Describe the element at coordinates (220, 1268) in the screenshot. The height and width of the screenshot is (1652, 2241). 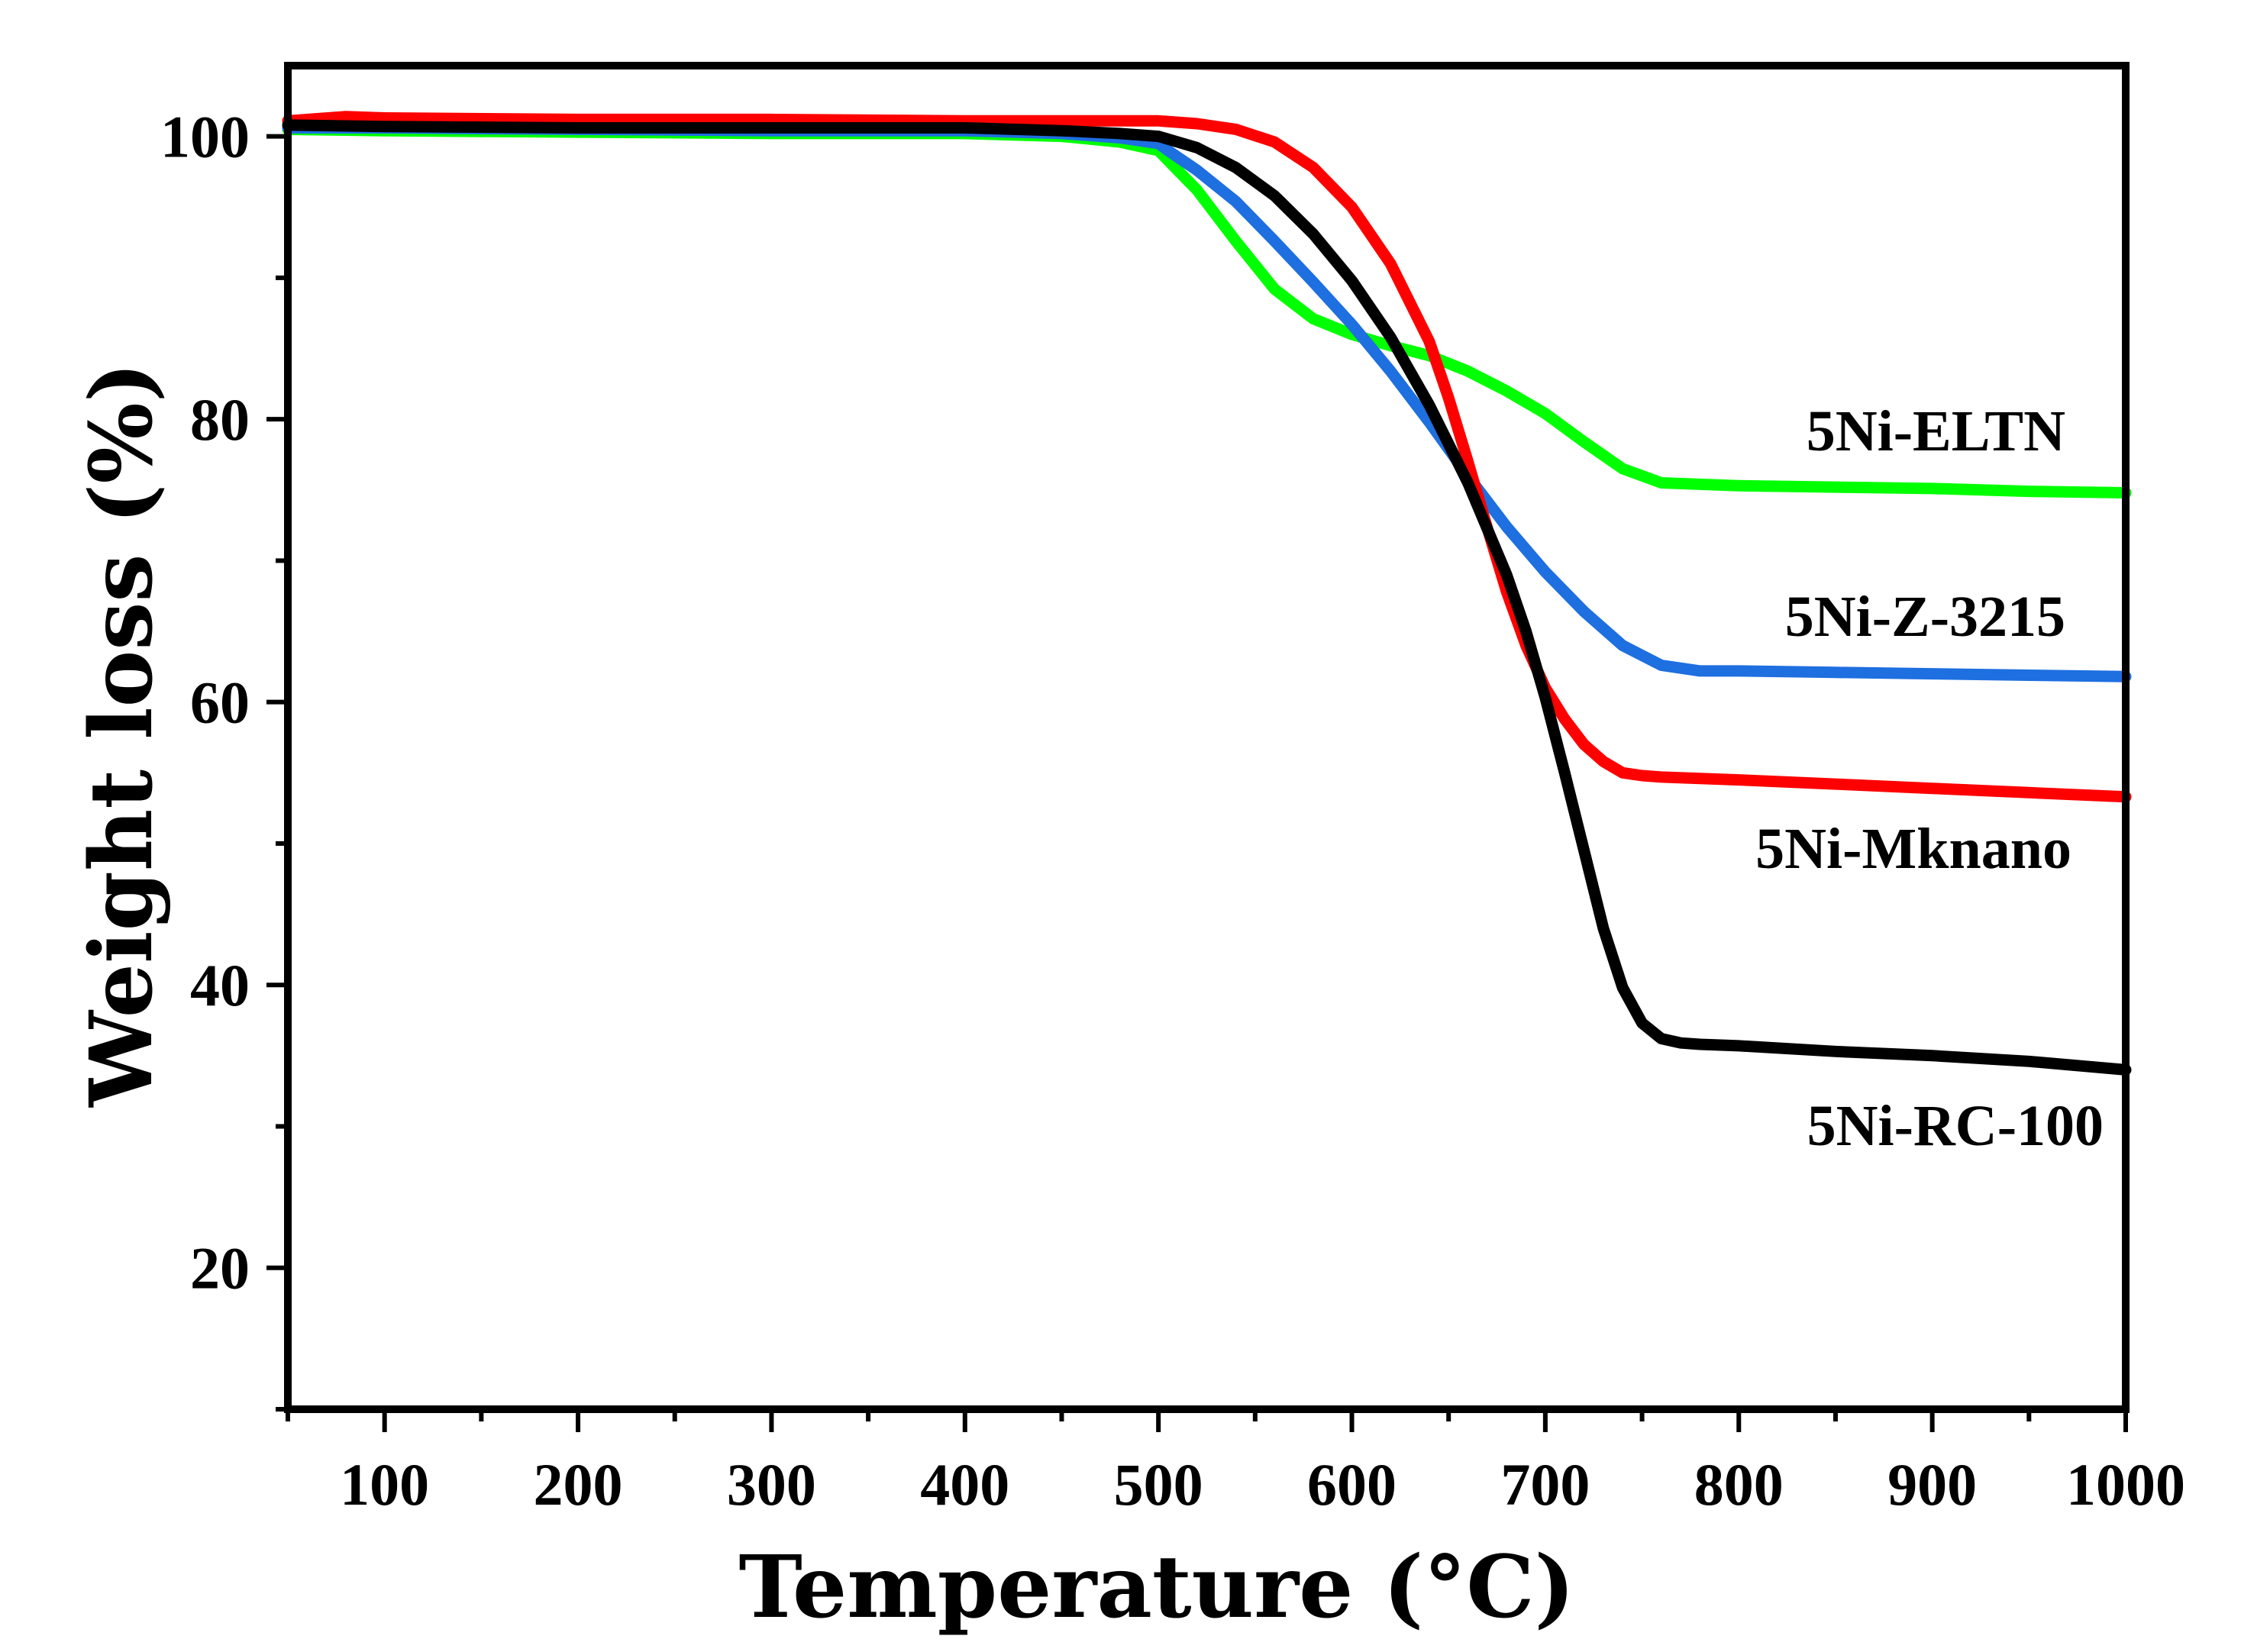
I see `y-tick-label: 20` at that location.